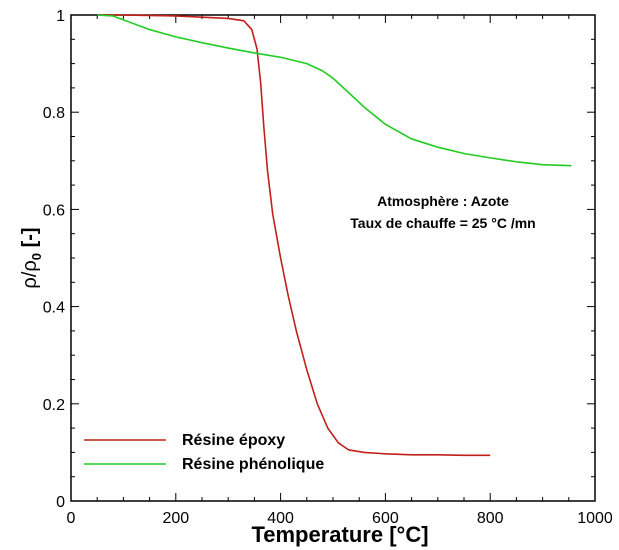 The height and width of the screenshot is (550, 619). What do you see at coordinates (54, 113) in the screenshot?
I see `y-tick-label: 0.8` at bounding box center [54, 113].